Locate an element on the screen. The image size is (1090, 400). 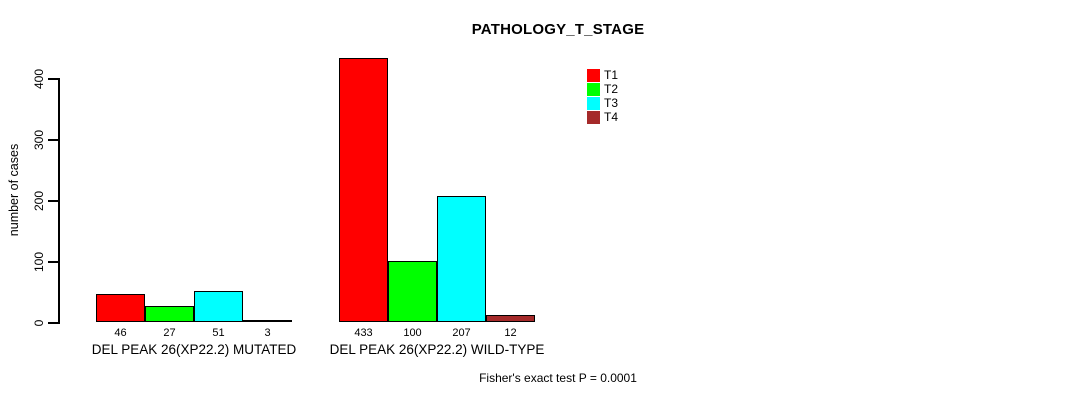
legend-label: T2 is located at coordinates (611, 88).